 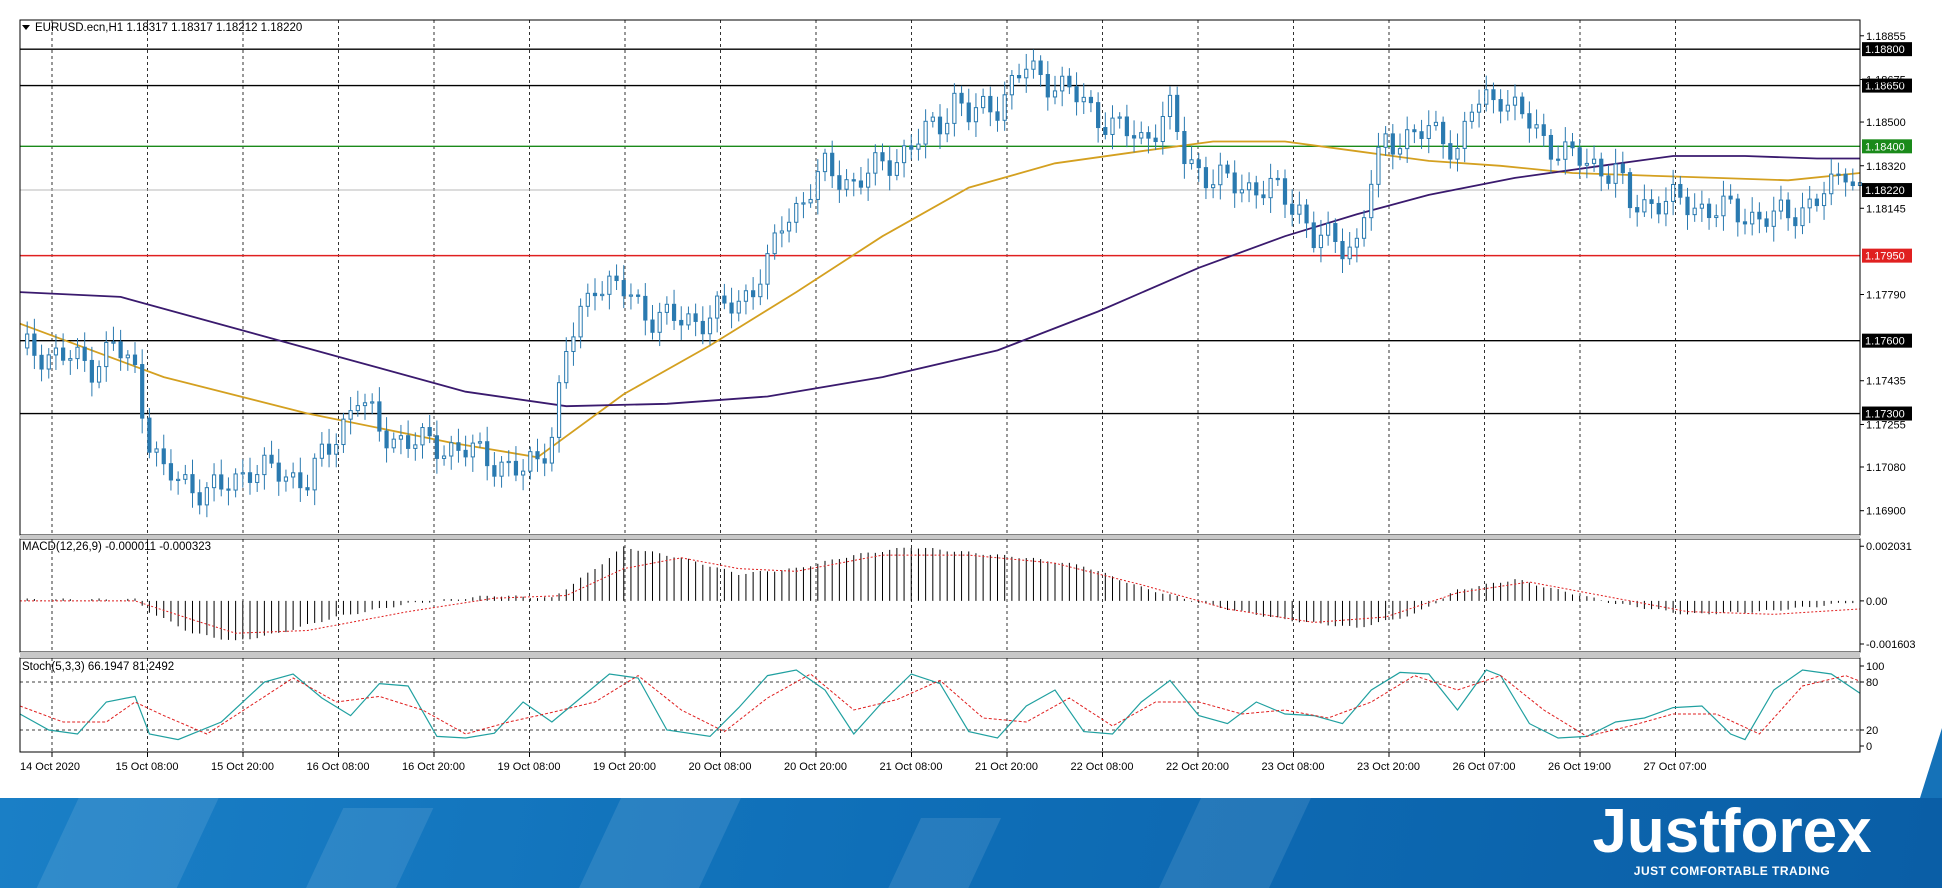 I want to click on brand-banner, so click(x=971, y=843).